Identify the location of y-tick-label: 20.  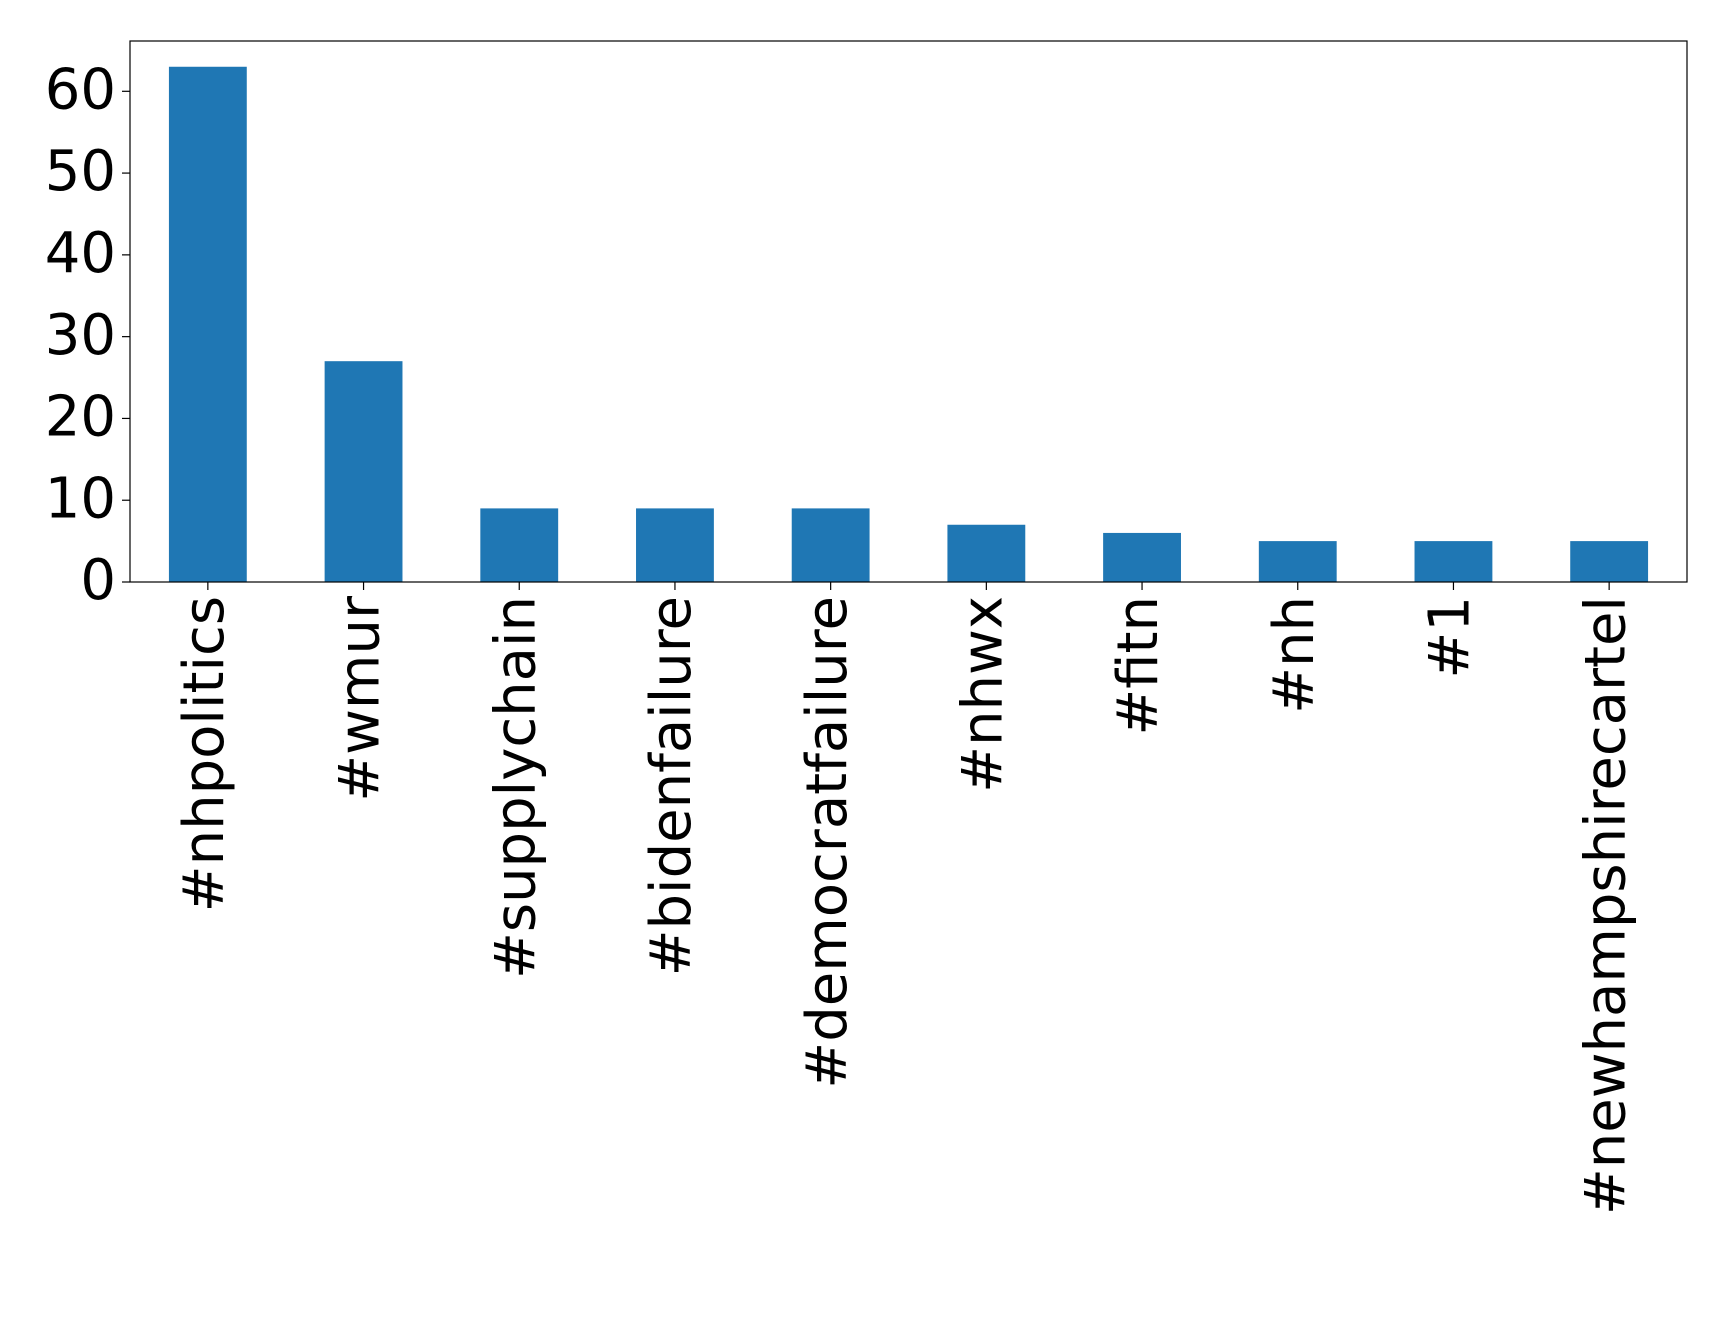
(80, 417).